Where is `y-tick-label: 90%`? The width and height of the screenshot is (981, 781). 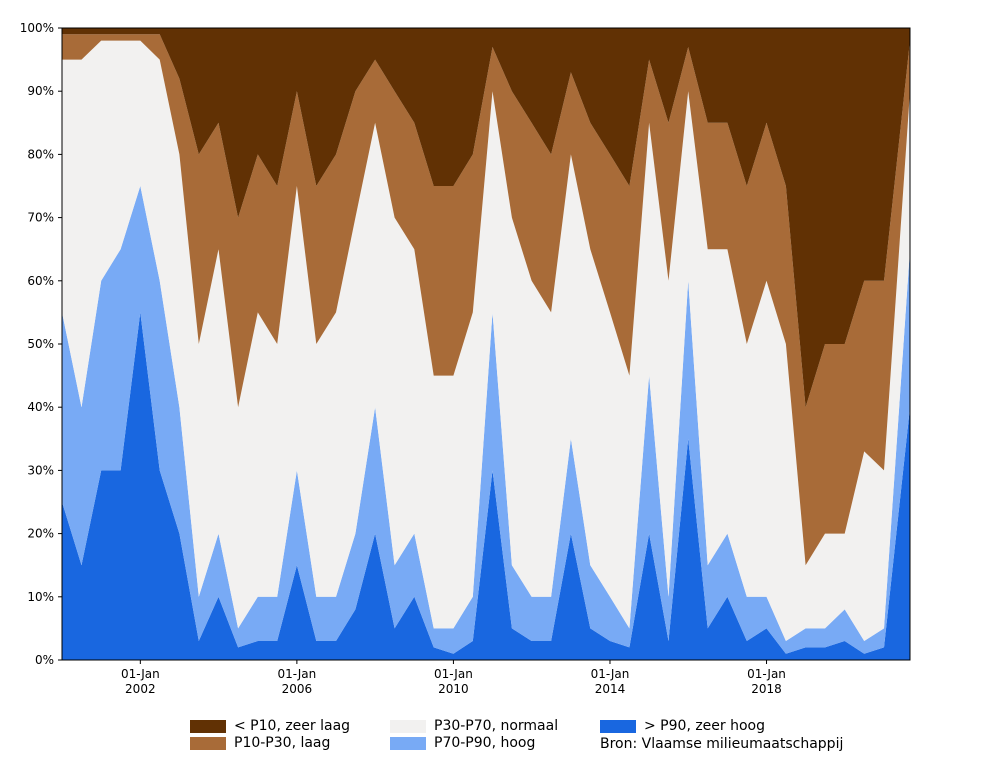
y-tick-label: 90% is located at coordinates (40, 91).